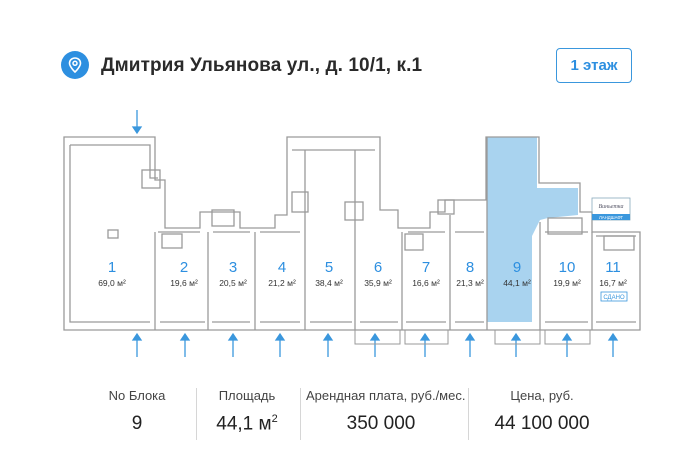 Image resolution: width=700 pixels, height=466 pixels. I want to click on unit-2-number: 2, so click(184, 267).